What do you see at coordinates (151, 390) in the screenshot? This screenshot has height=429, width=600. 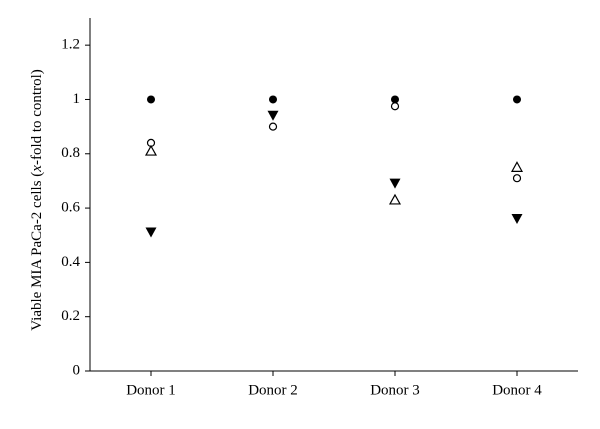 I see `x-tick-label: Donor 1` at bounding box center [151, 390].